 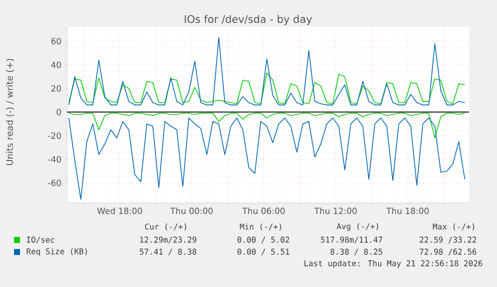 I want to click on y-tick-label: 20, so click(x=56, y=88).